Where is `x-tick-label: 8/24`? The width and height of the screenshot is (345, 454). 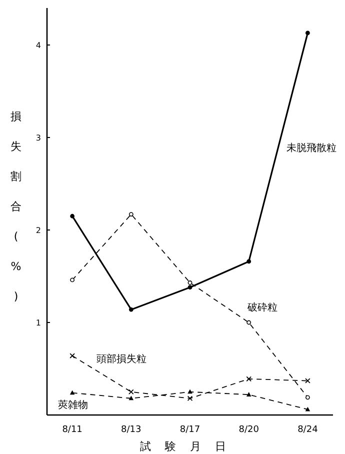
x-tick-label: 8/24 is located at coordinates (308, 430).